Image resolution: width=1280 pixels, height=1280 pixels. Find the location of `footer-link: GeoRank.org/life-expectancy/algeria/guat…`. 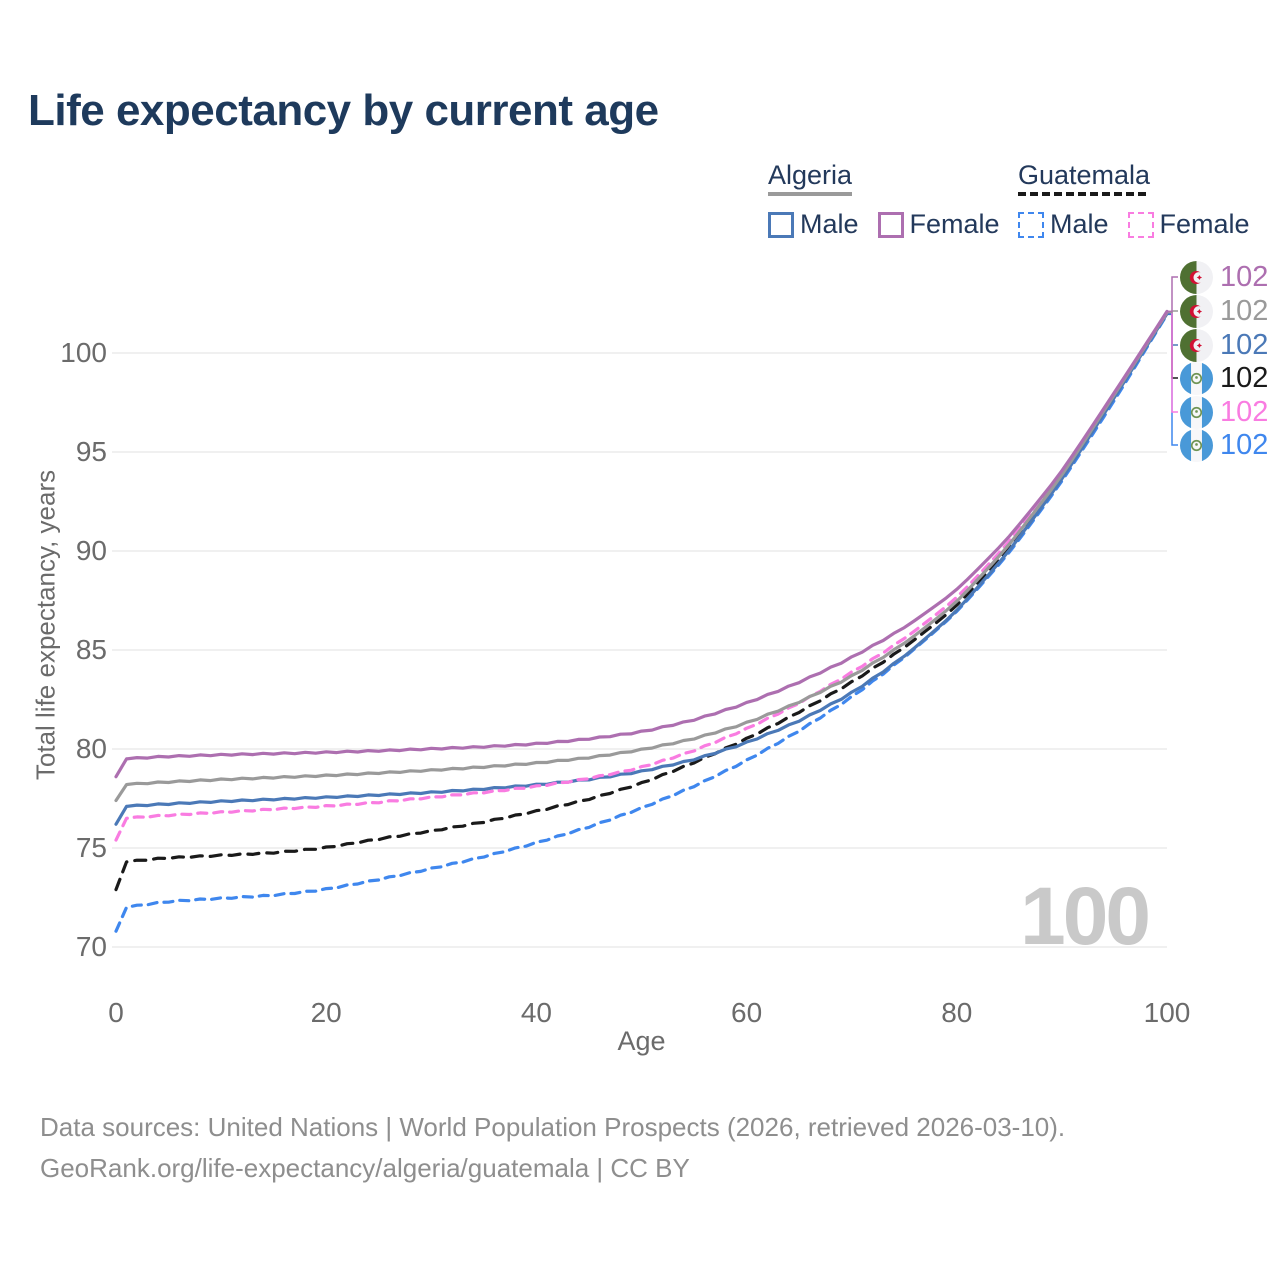

footer-link: GeoRank.org/life-expectancy/algeria/guat… is located at coordinates (365, 1168).